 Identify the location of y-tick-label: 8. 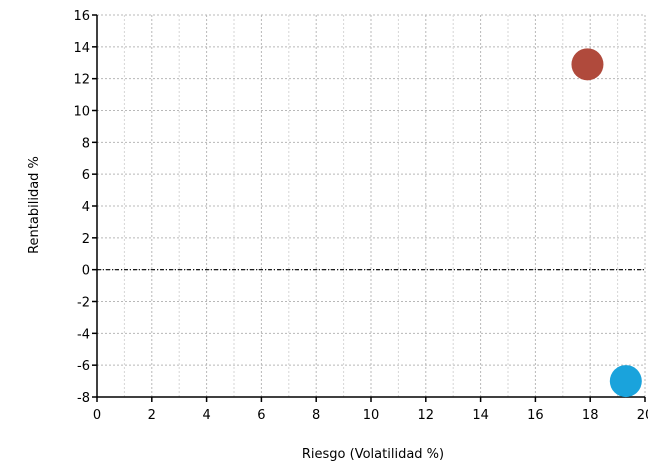
(86, 143).